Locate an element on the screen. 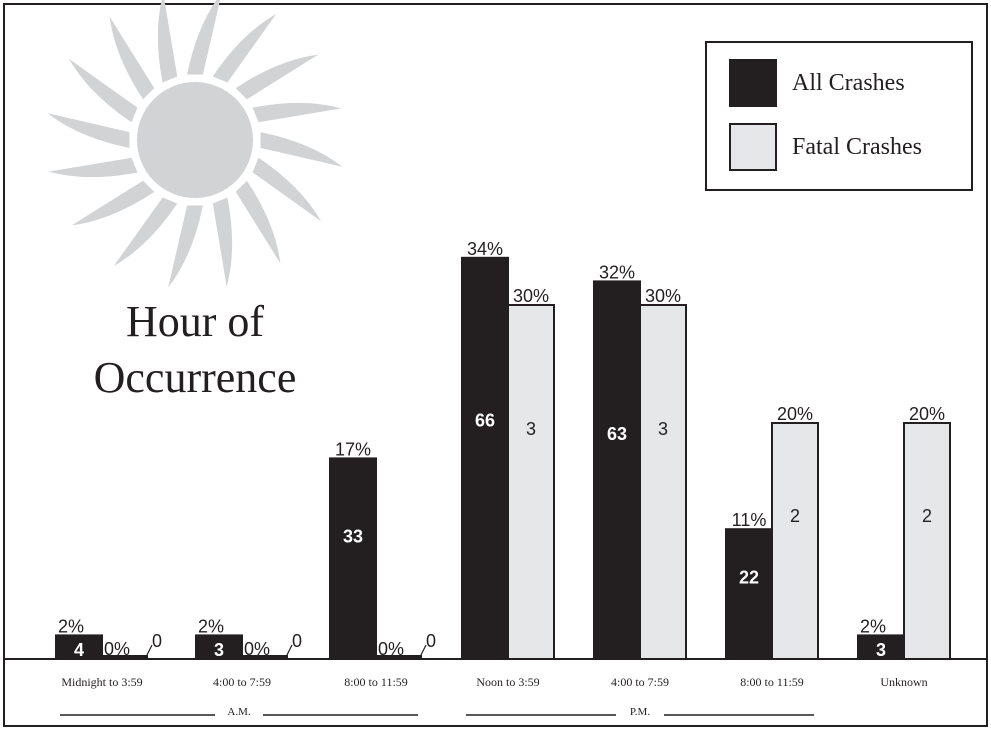 The image size is (991, 730). period-label: A.M. is located at coordinates (238, 712).